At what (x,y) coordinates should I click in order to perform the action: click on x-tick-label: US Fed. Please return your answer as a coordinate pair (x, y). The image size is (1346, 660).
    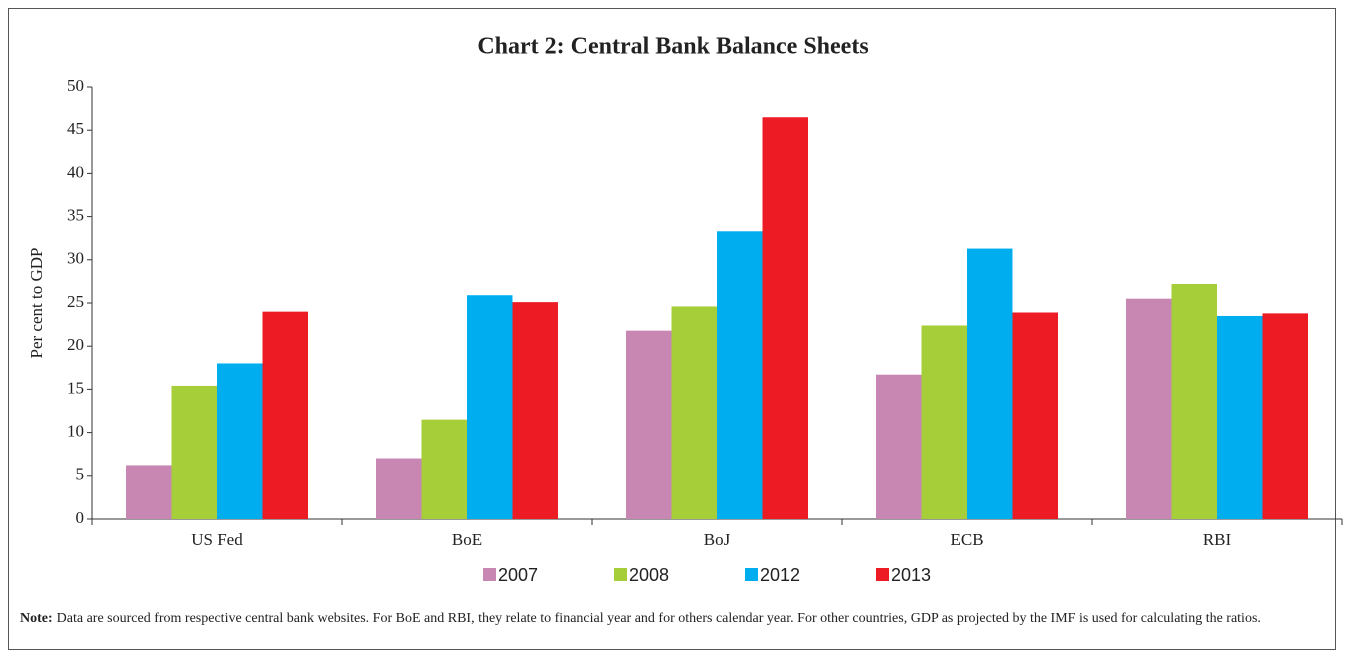
    Looking at the image, I should click on (217, 539).